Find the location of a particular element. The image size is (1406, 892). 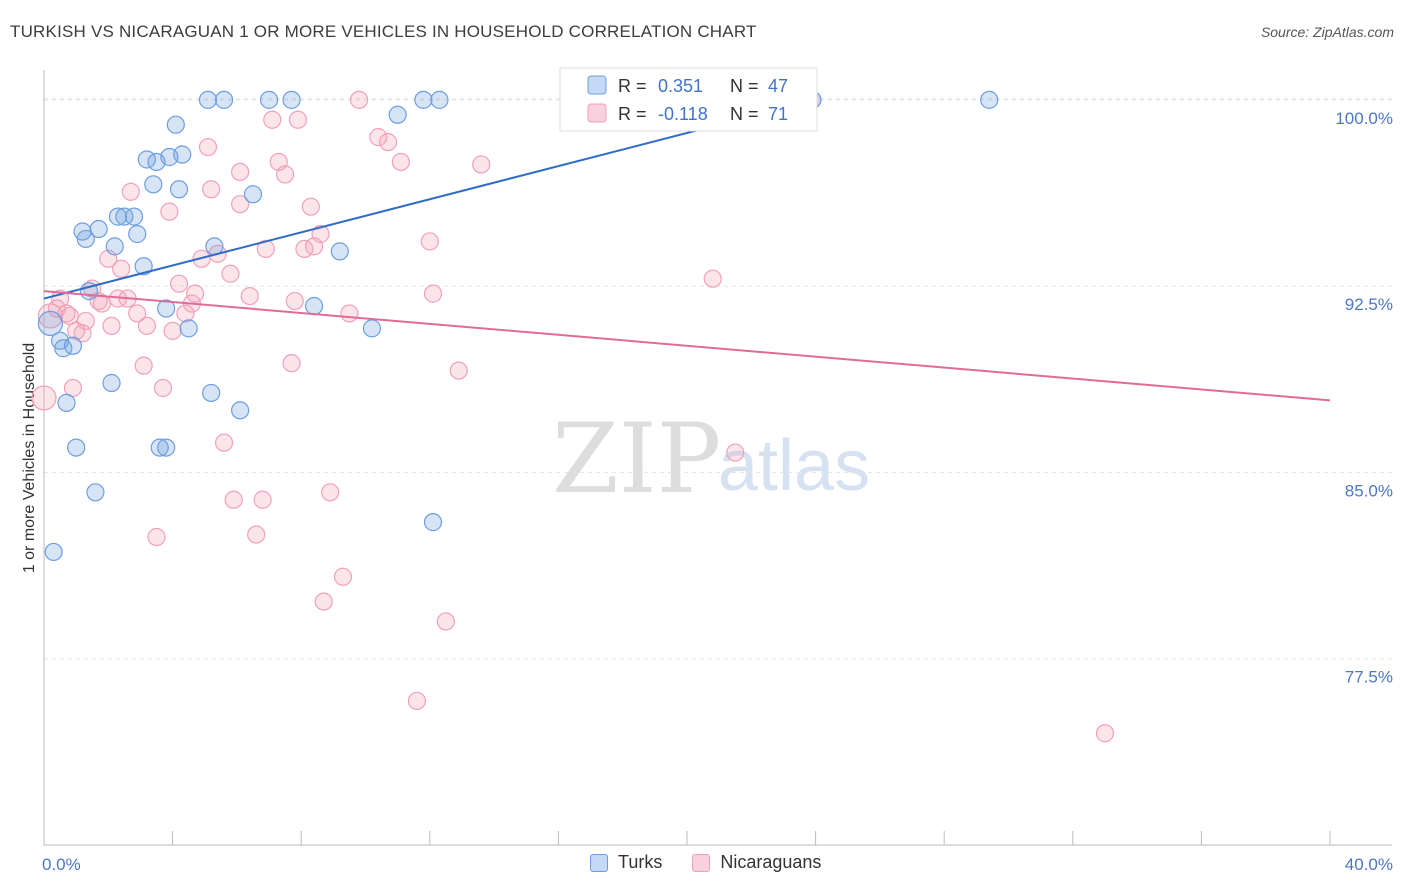

legend-top-nic-n-label: N = is located at coordinates (744, 114).